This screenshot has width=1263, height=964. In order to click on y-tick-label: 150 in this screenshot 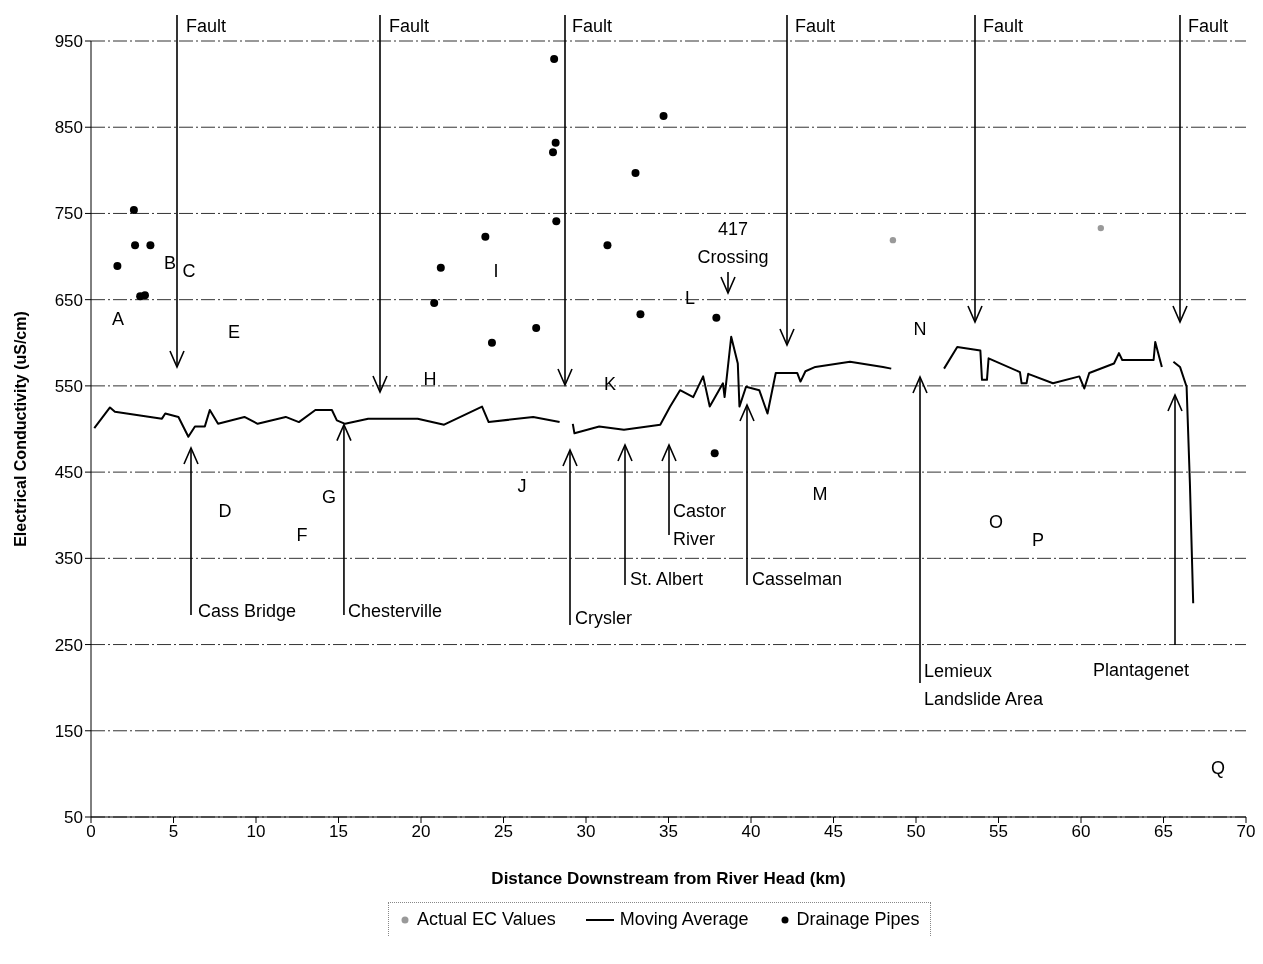, I will do `click(68, 731)`.